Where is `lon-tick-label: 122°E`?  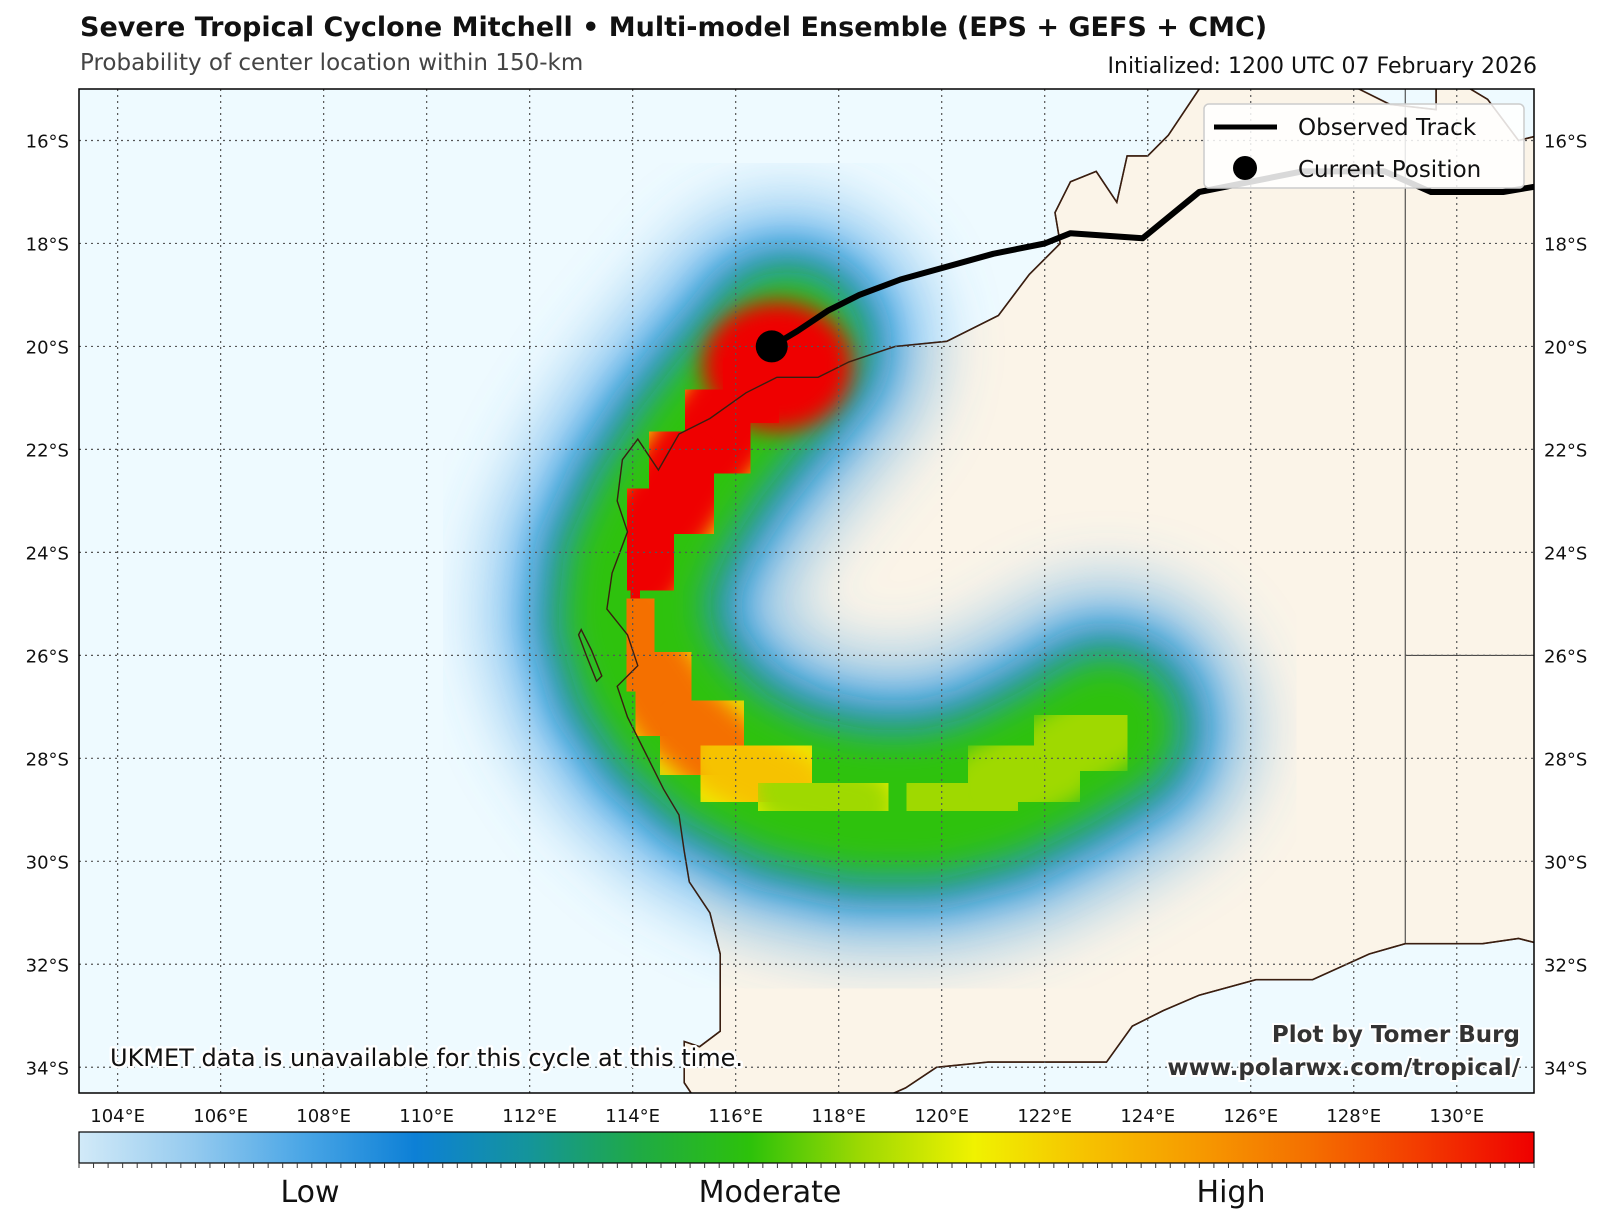
lon-tick-label: 122°E is located at coordinates (1044, 1116).